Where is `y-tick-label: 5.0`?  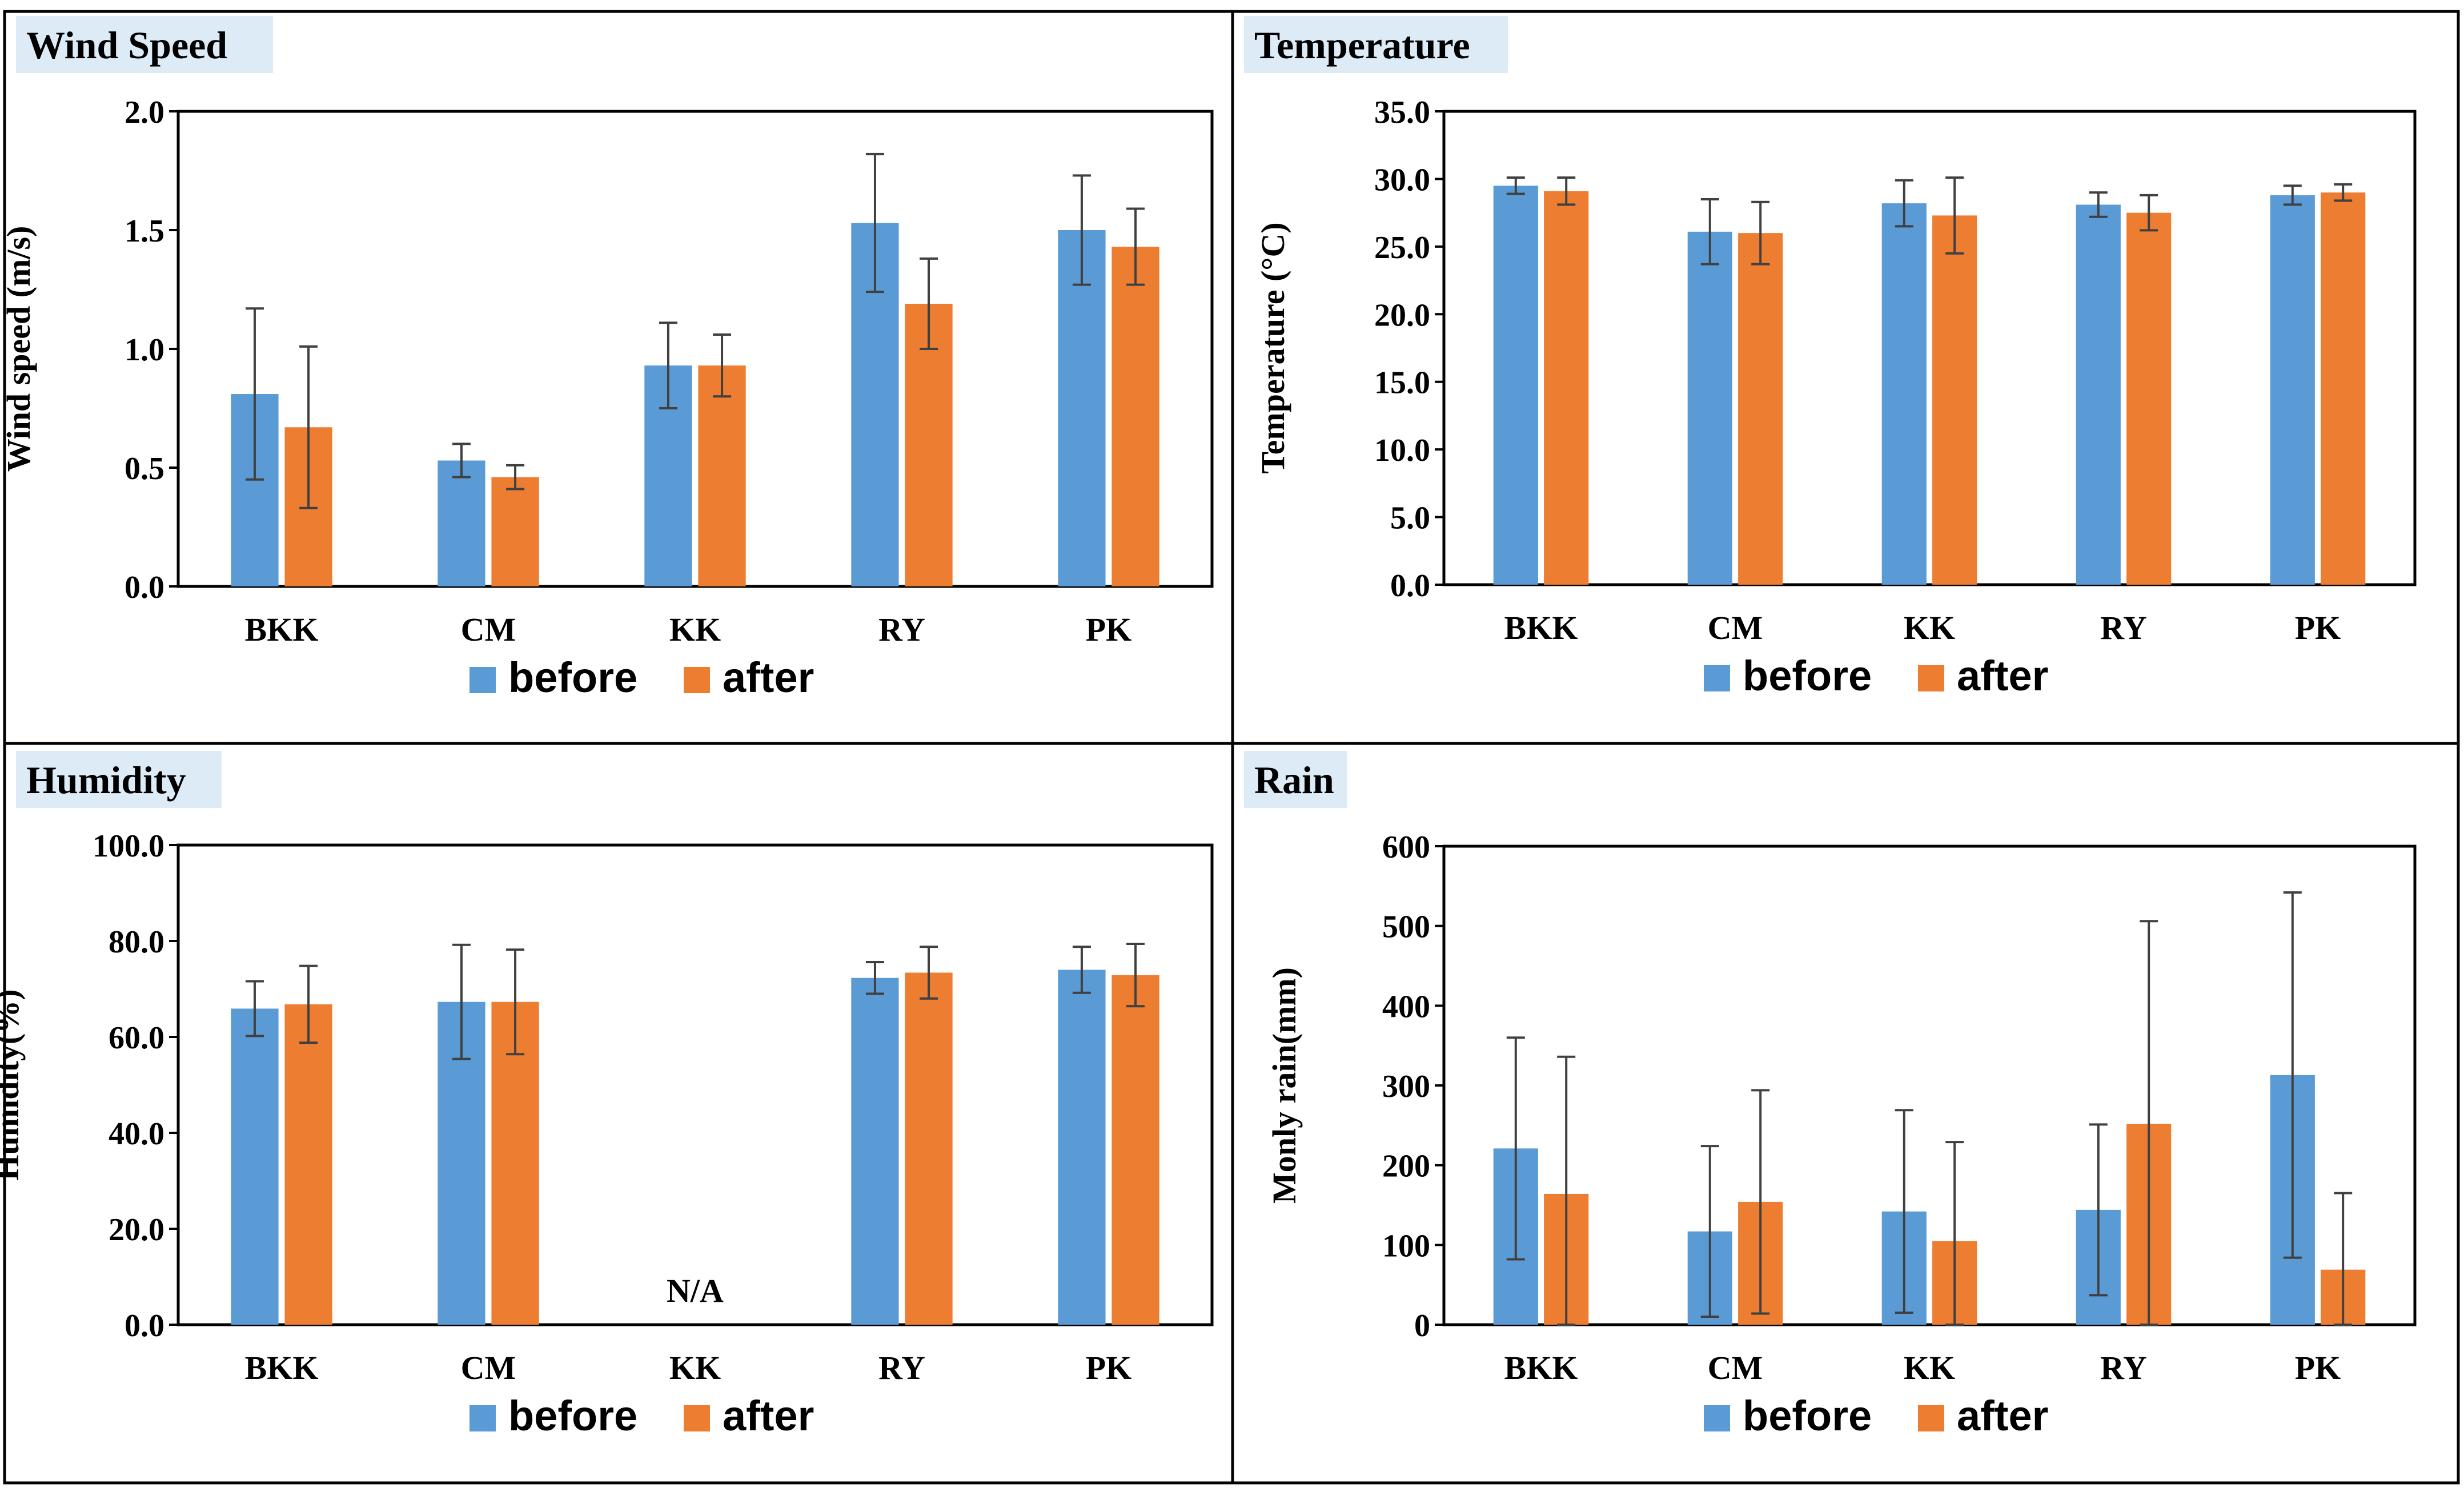 y-tick-label: 5.0 is located at coordinates (1410, 518).